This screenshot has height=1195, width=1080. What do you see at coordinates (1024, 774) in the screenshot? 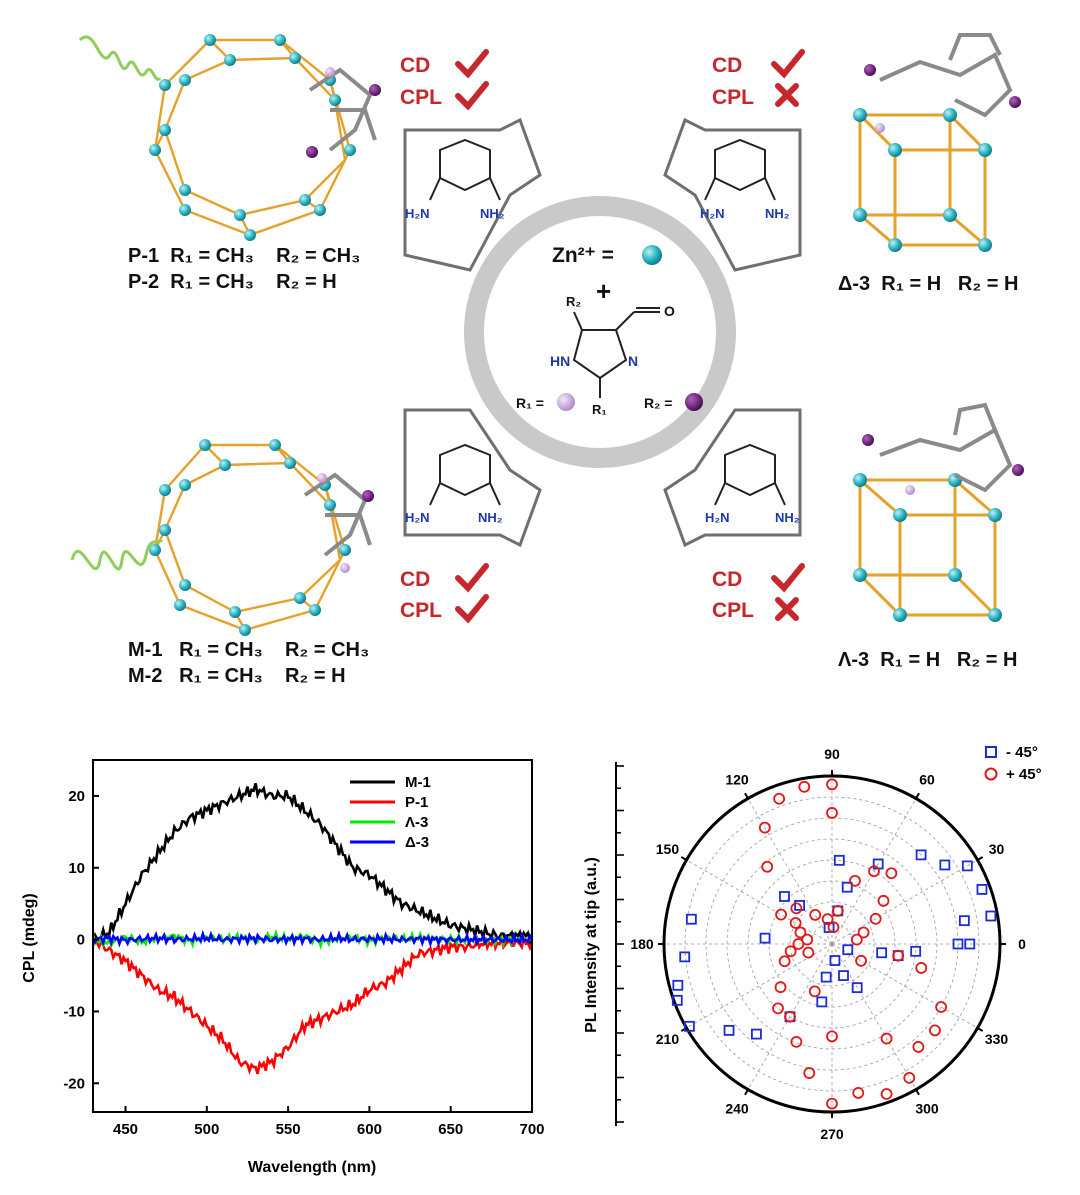
I see `legend-label: + 45°` at bounding box center [1024, 774].